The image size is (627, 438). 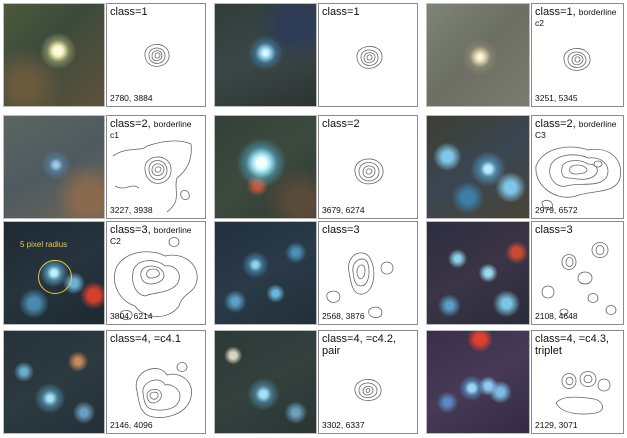 I want to click on coordinates: 3227, 3938, so click(x=131, y=210).